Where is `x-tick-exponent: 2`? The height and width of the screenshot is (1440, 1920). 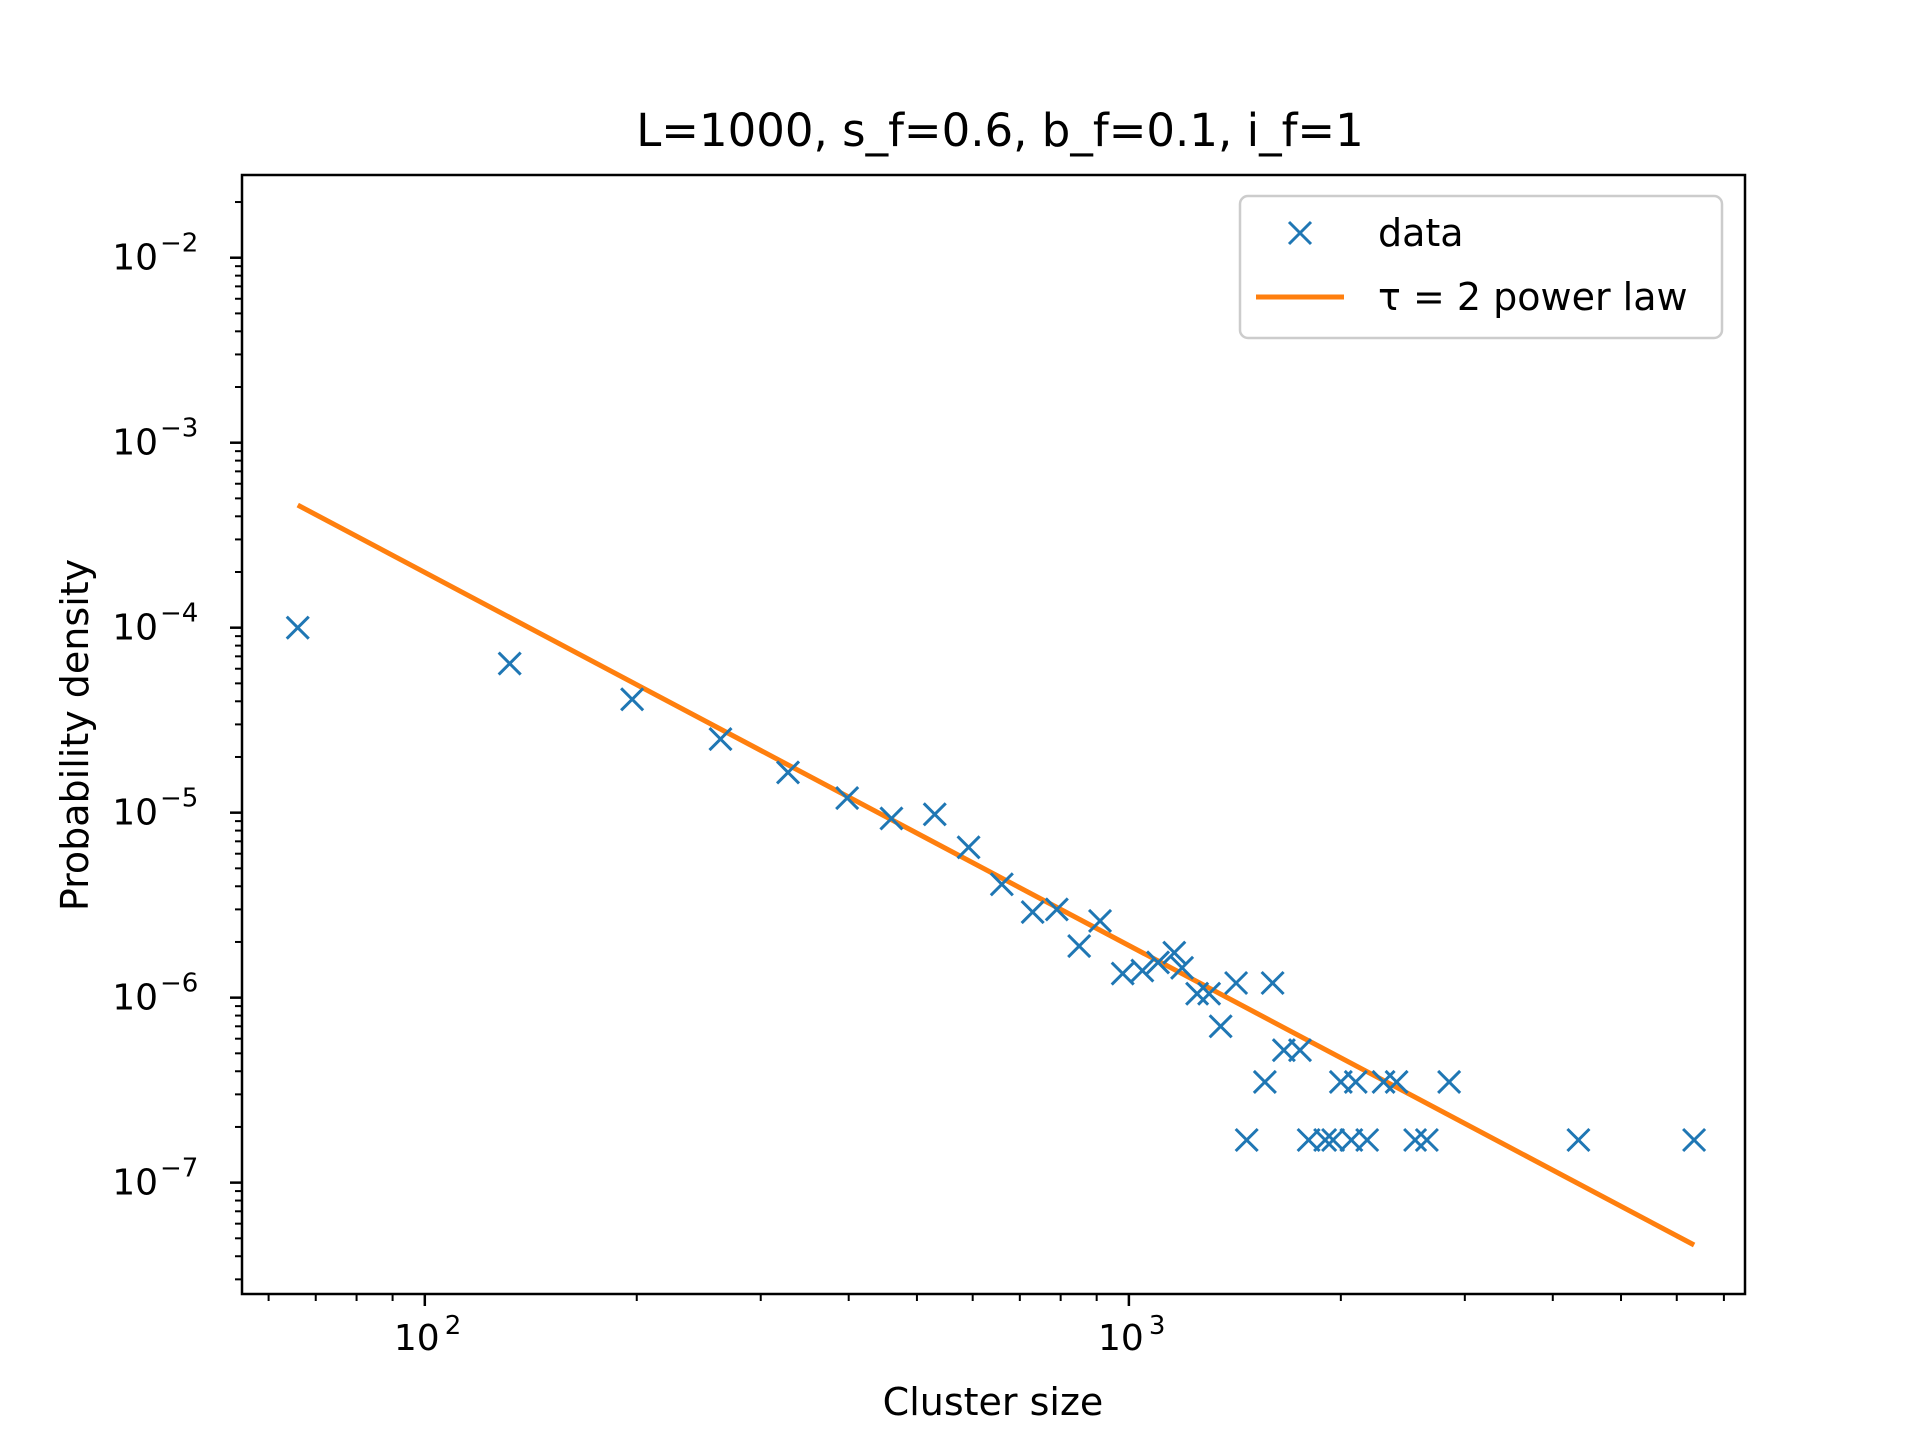 x-tick-exponent: 2 is located at coordinates (453, 1326).